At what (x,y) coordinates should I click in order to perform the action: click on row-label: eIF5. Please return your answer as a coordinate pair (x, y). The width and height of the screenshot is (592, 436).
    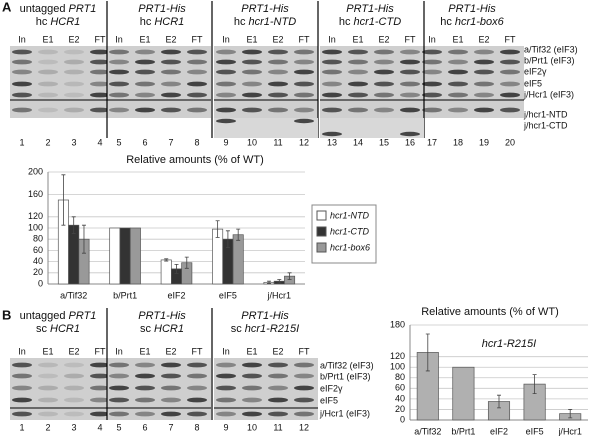
    Looking at the image, I should click on (329, 400).